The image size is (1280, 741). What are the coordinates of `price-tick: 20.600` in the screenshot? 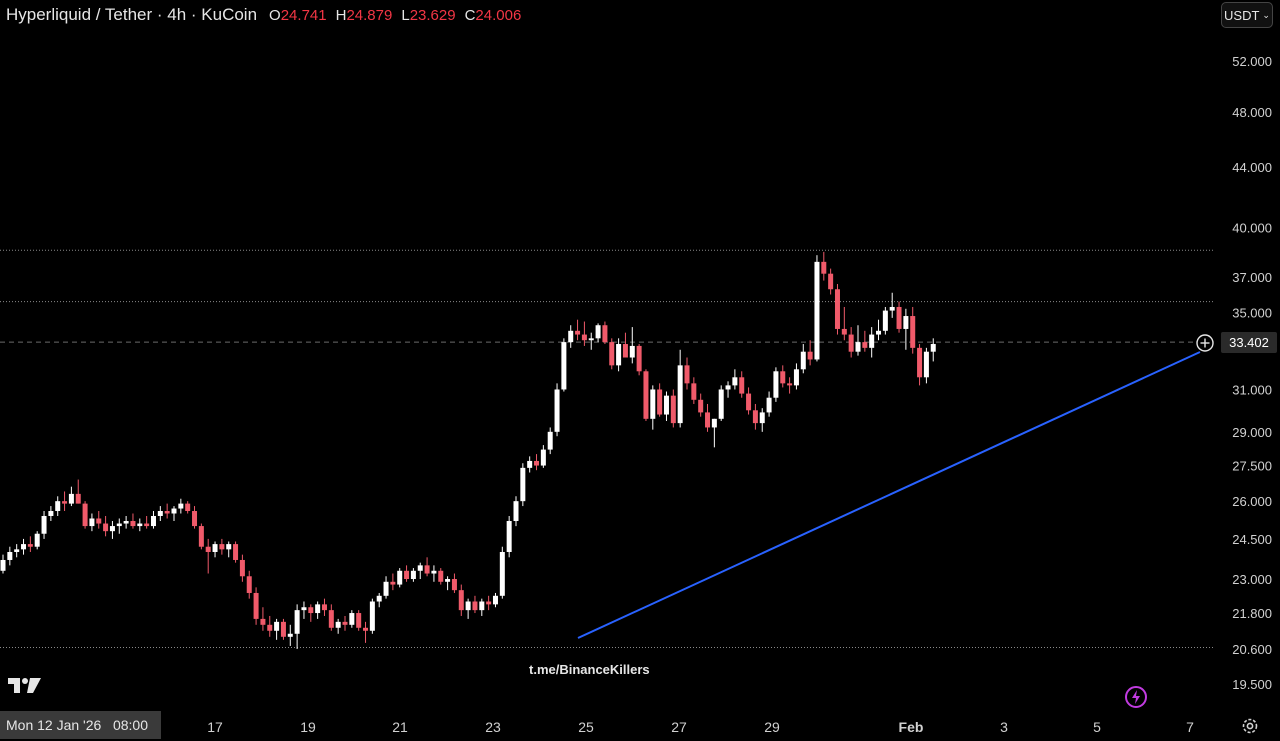 It's located at (1252, 649).